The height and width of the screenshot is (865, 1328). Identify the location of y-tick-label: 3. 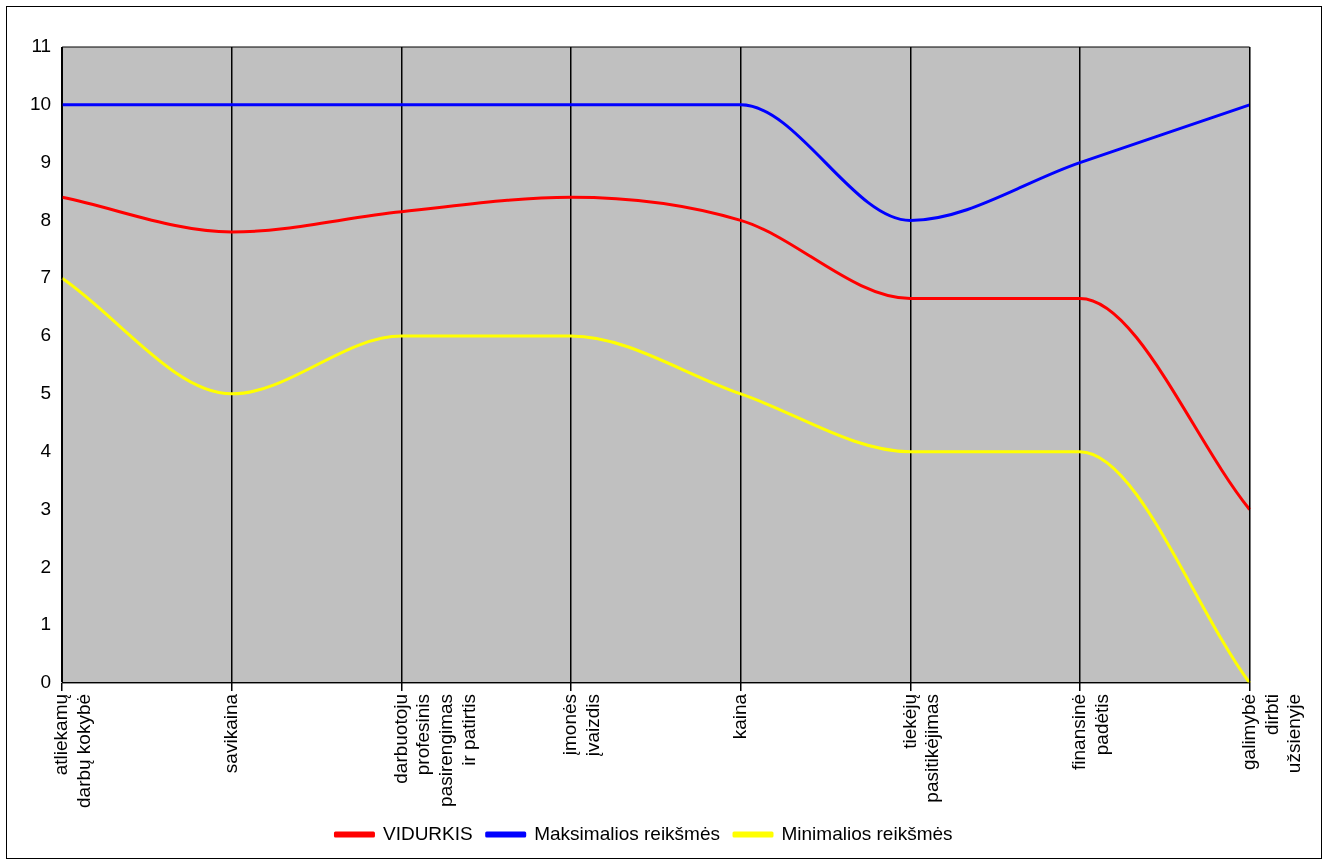
(46, 508).